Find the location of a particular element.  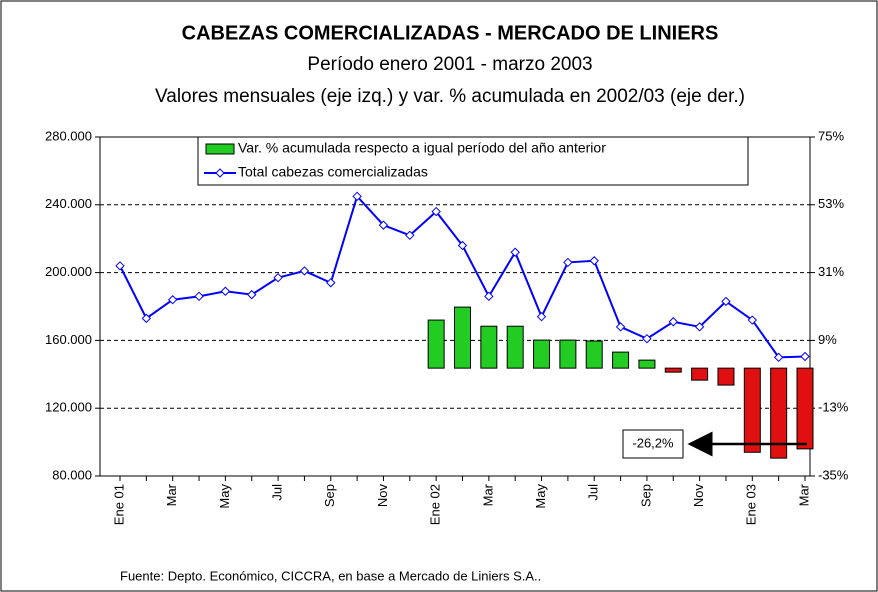

y-tick-label: 80.000 is located at coordinates (72, 474).